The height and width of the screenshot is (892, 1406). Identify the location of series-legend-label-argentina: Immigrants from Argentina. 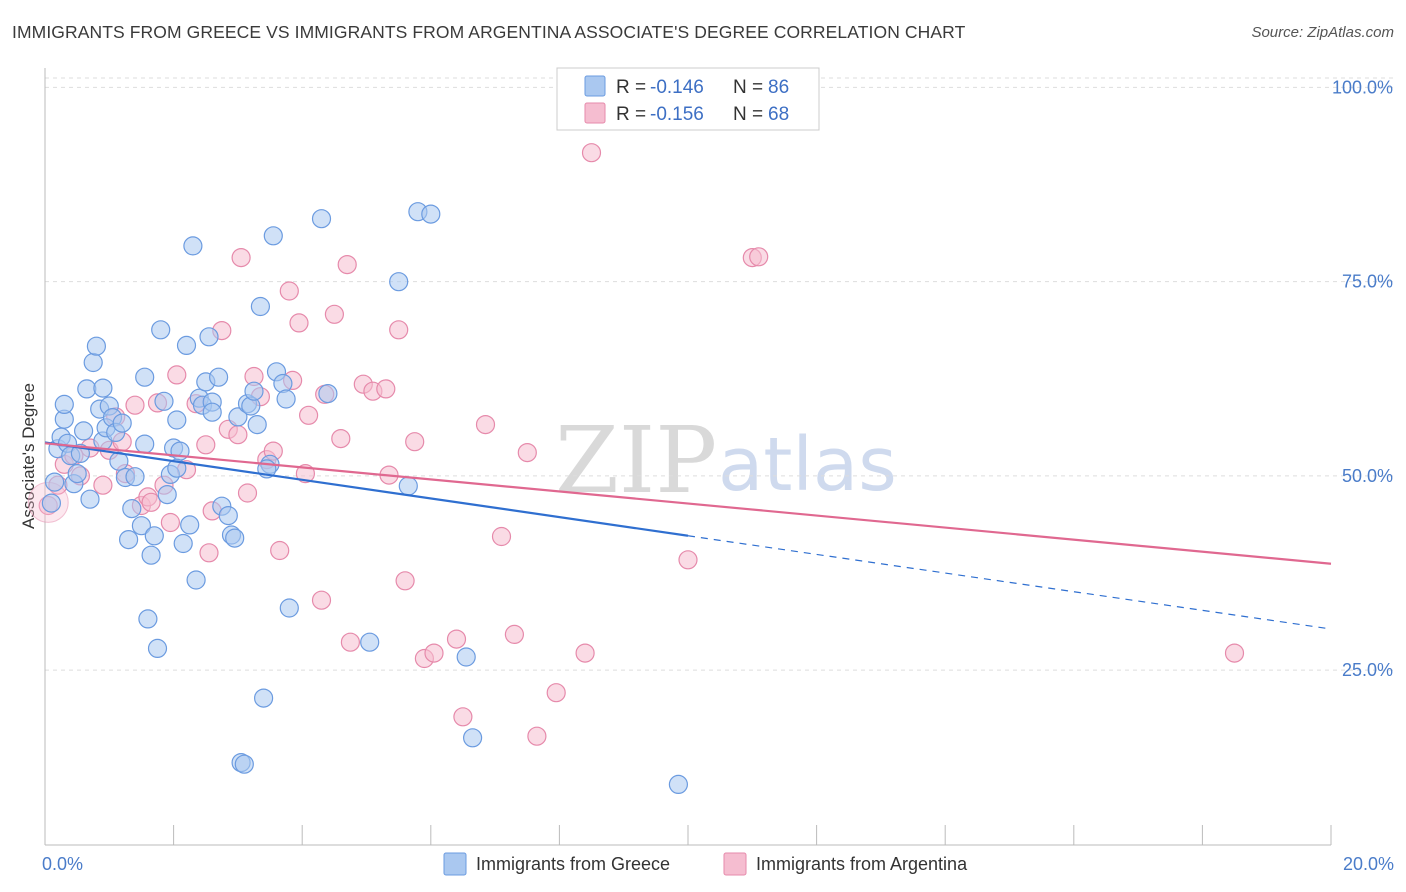
(862, 864).